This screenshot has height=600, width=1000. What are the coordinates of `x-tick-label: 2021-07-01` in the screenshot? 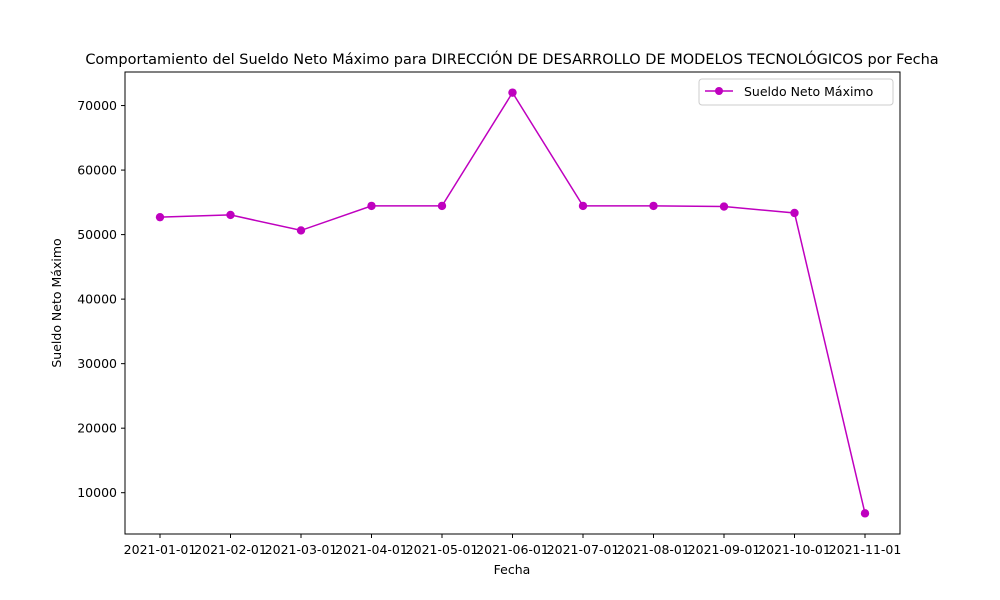 It's located at (583, 549).